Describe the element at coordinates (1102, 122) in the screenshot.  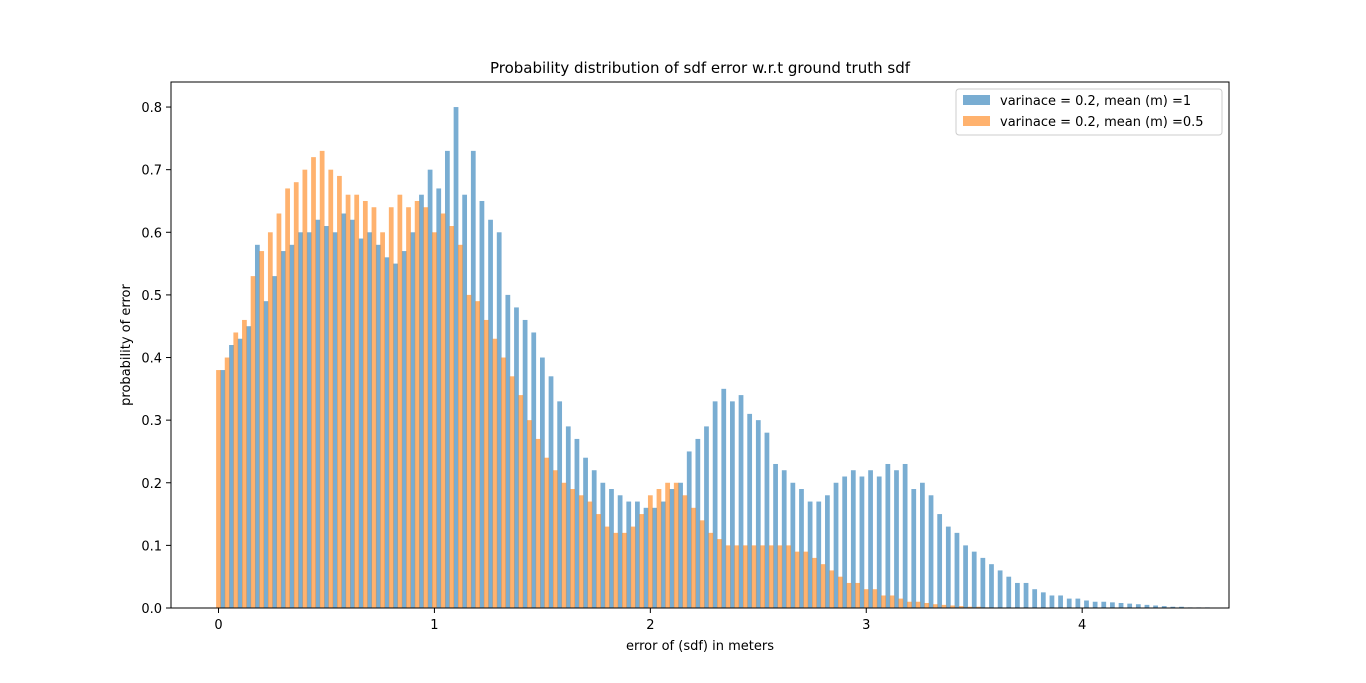
I see `legend-label-series-2: varinace = 0.2, mean (m) =0.5` at that location.